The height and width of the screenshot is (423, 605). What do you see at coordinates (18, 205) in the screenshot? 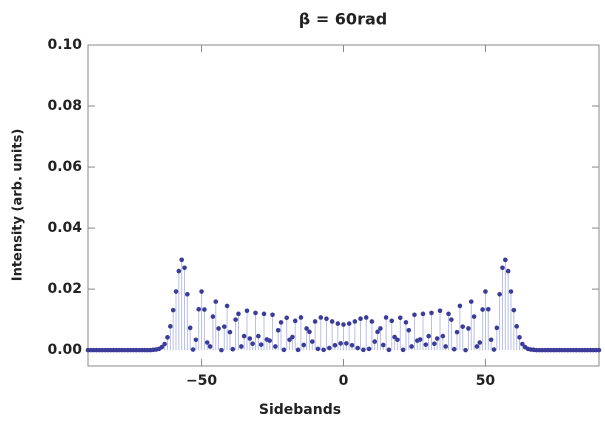
I see `y-axis-label: Intensity (arb. units)` at bounding box center [18, 205].